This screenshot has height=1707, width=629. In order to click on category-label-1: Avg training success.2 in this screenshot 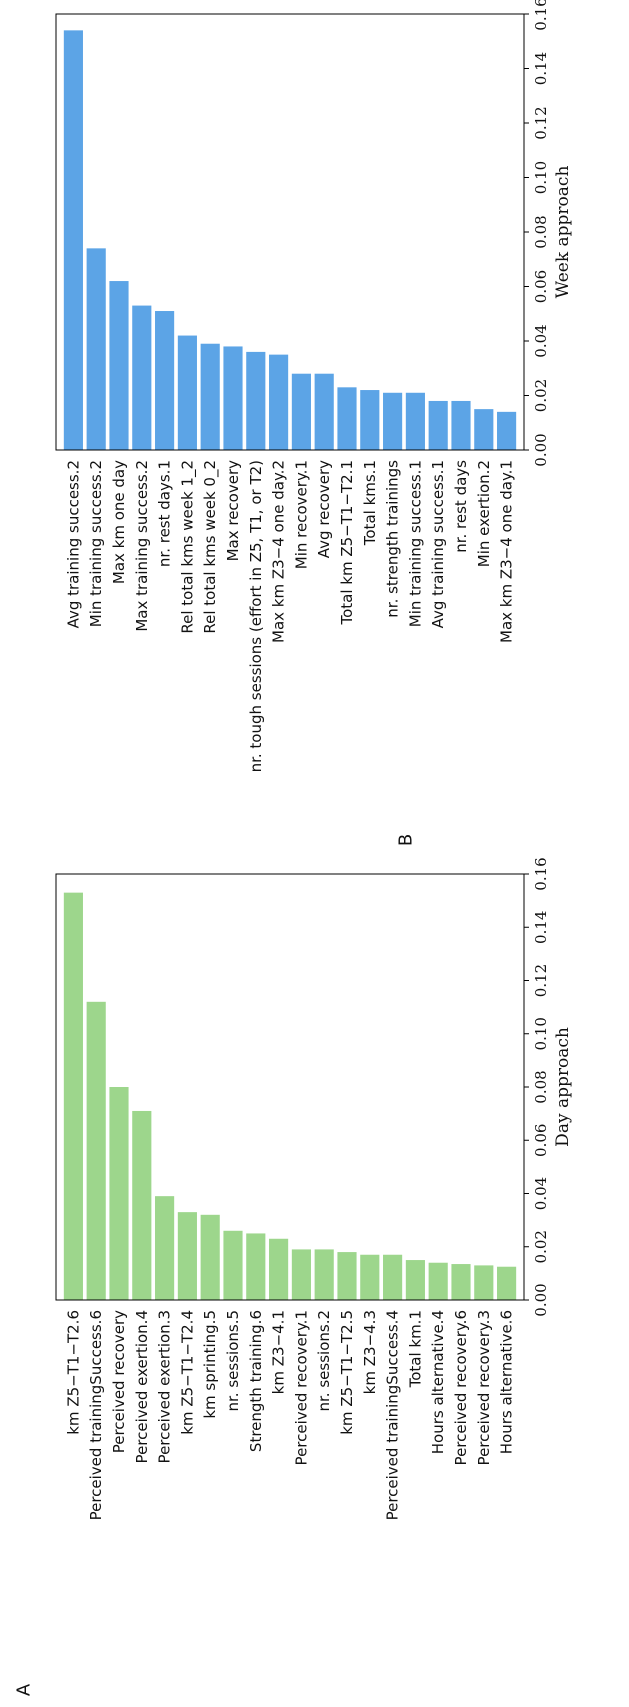, I will do `click(73, 544)`.